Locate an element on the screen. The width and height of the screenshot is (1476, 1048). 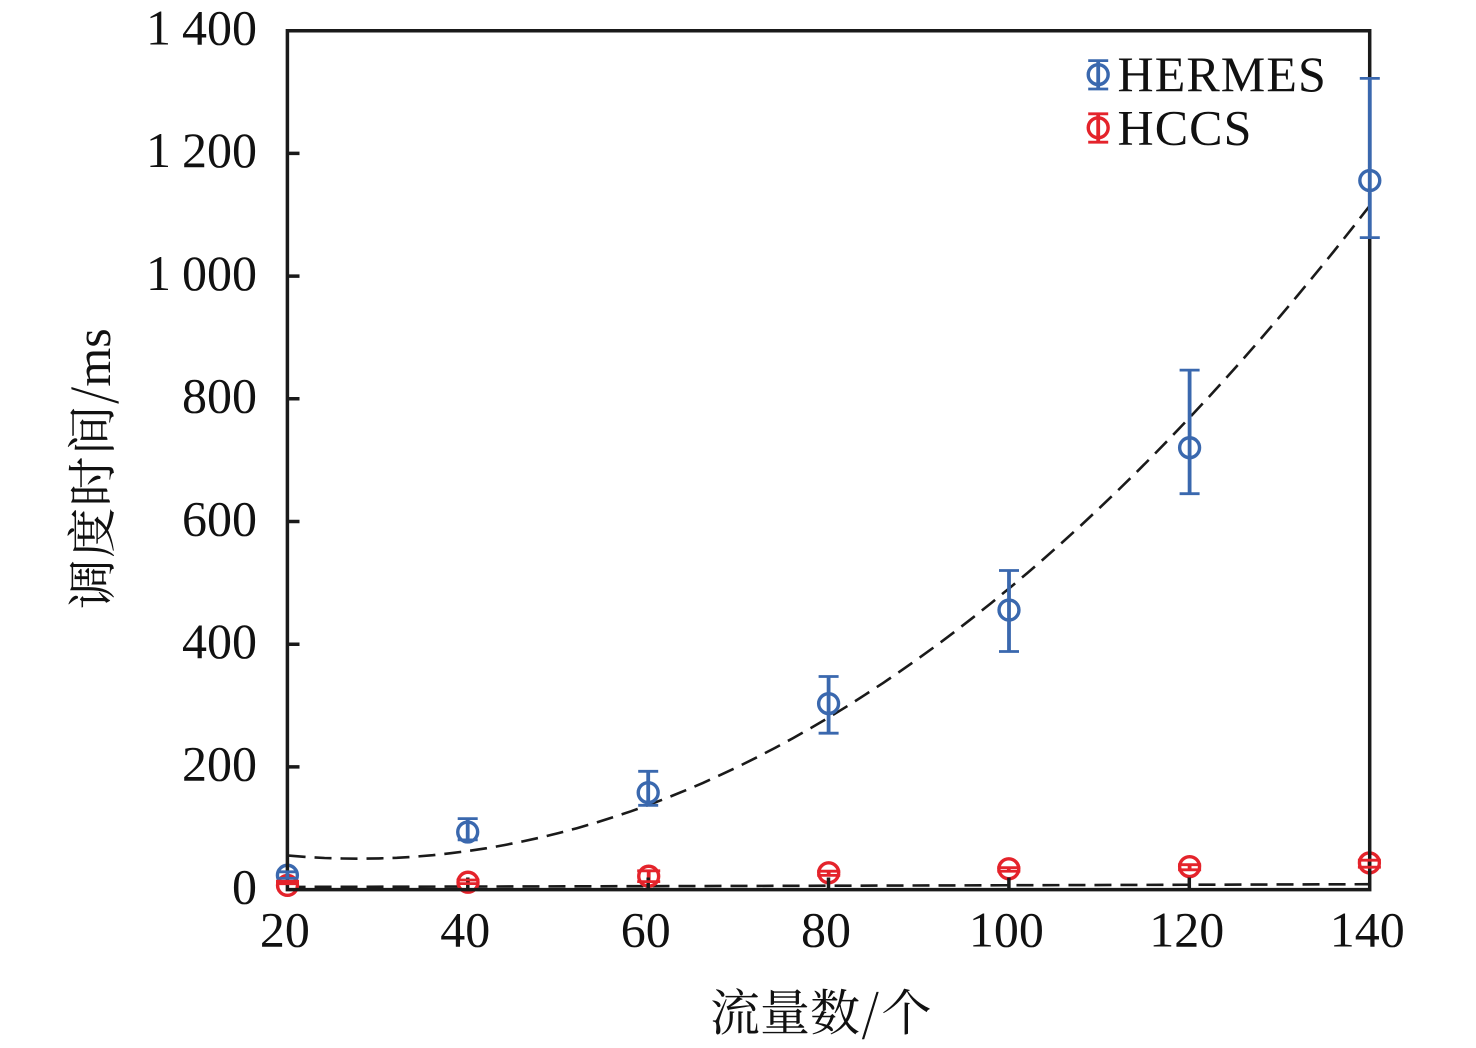
svg-text: 600 is located at coordinates (219, 518).